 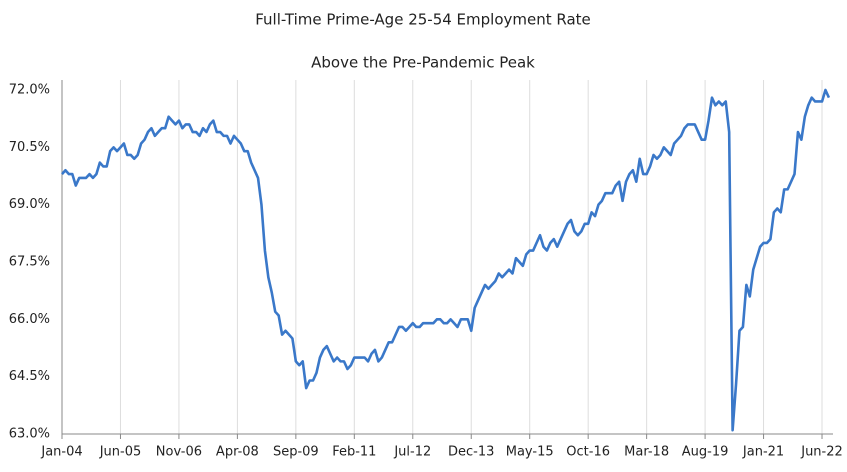 I want to click on y-tick-label: 70.5%, so click(x=29, y=147).